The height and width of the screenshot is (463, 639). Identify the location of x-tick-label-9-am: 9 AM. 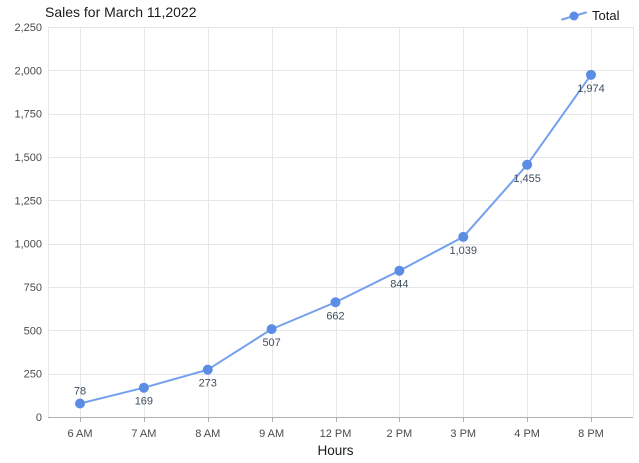
(271, 434).